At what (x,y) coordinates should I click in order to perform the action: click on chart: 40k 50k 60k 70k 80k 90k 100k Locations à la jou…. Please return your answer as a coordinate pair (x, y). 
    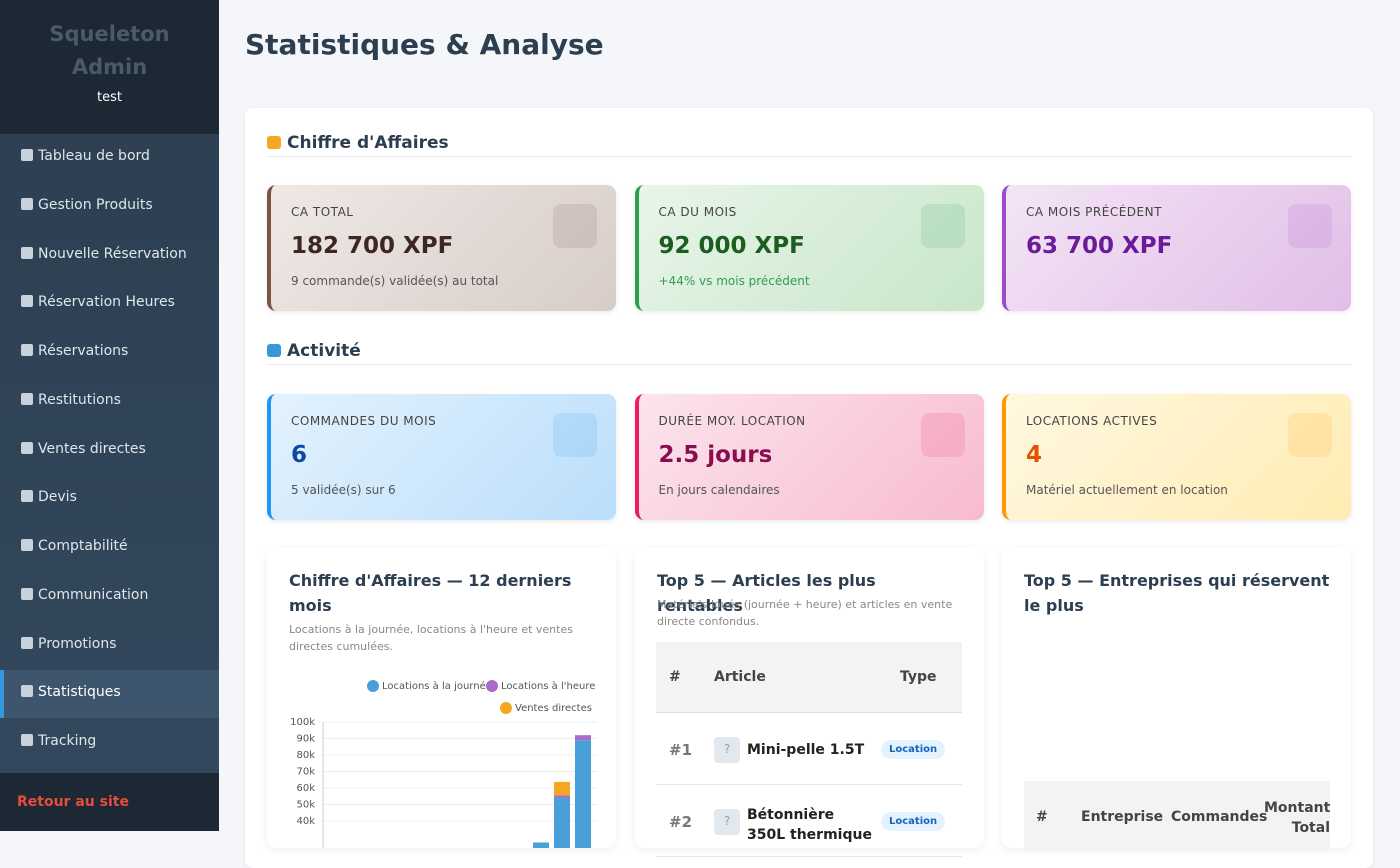
    Looking at the image, I should click on (443, 764).